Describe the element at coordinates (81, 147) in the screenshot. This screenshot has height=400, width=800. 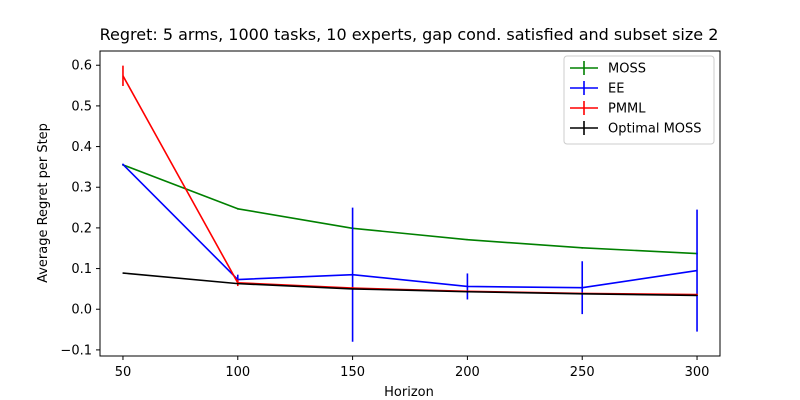
I see `y-tick-label: 0.4` at that location.